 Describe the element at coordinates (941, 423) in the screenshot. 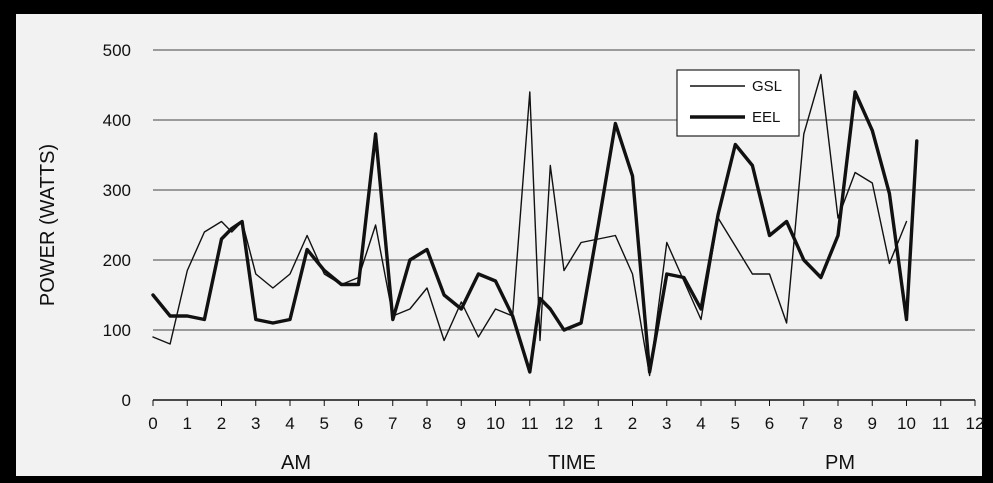

I see `x-tick-label-23: 11` at that location.